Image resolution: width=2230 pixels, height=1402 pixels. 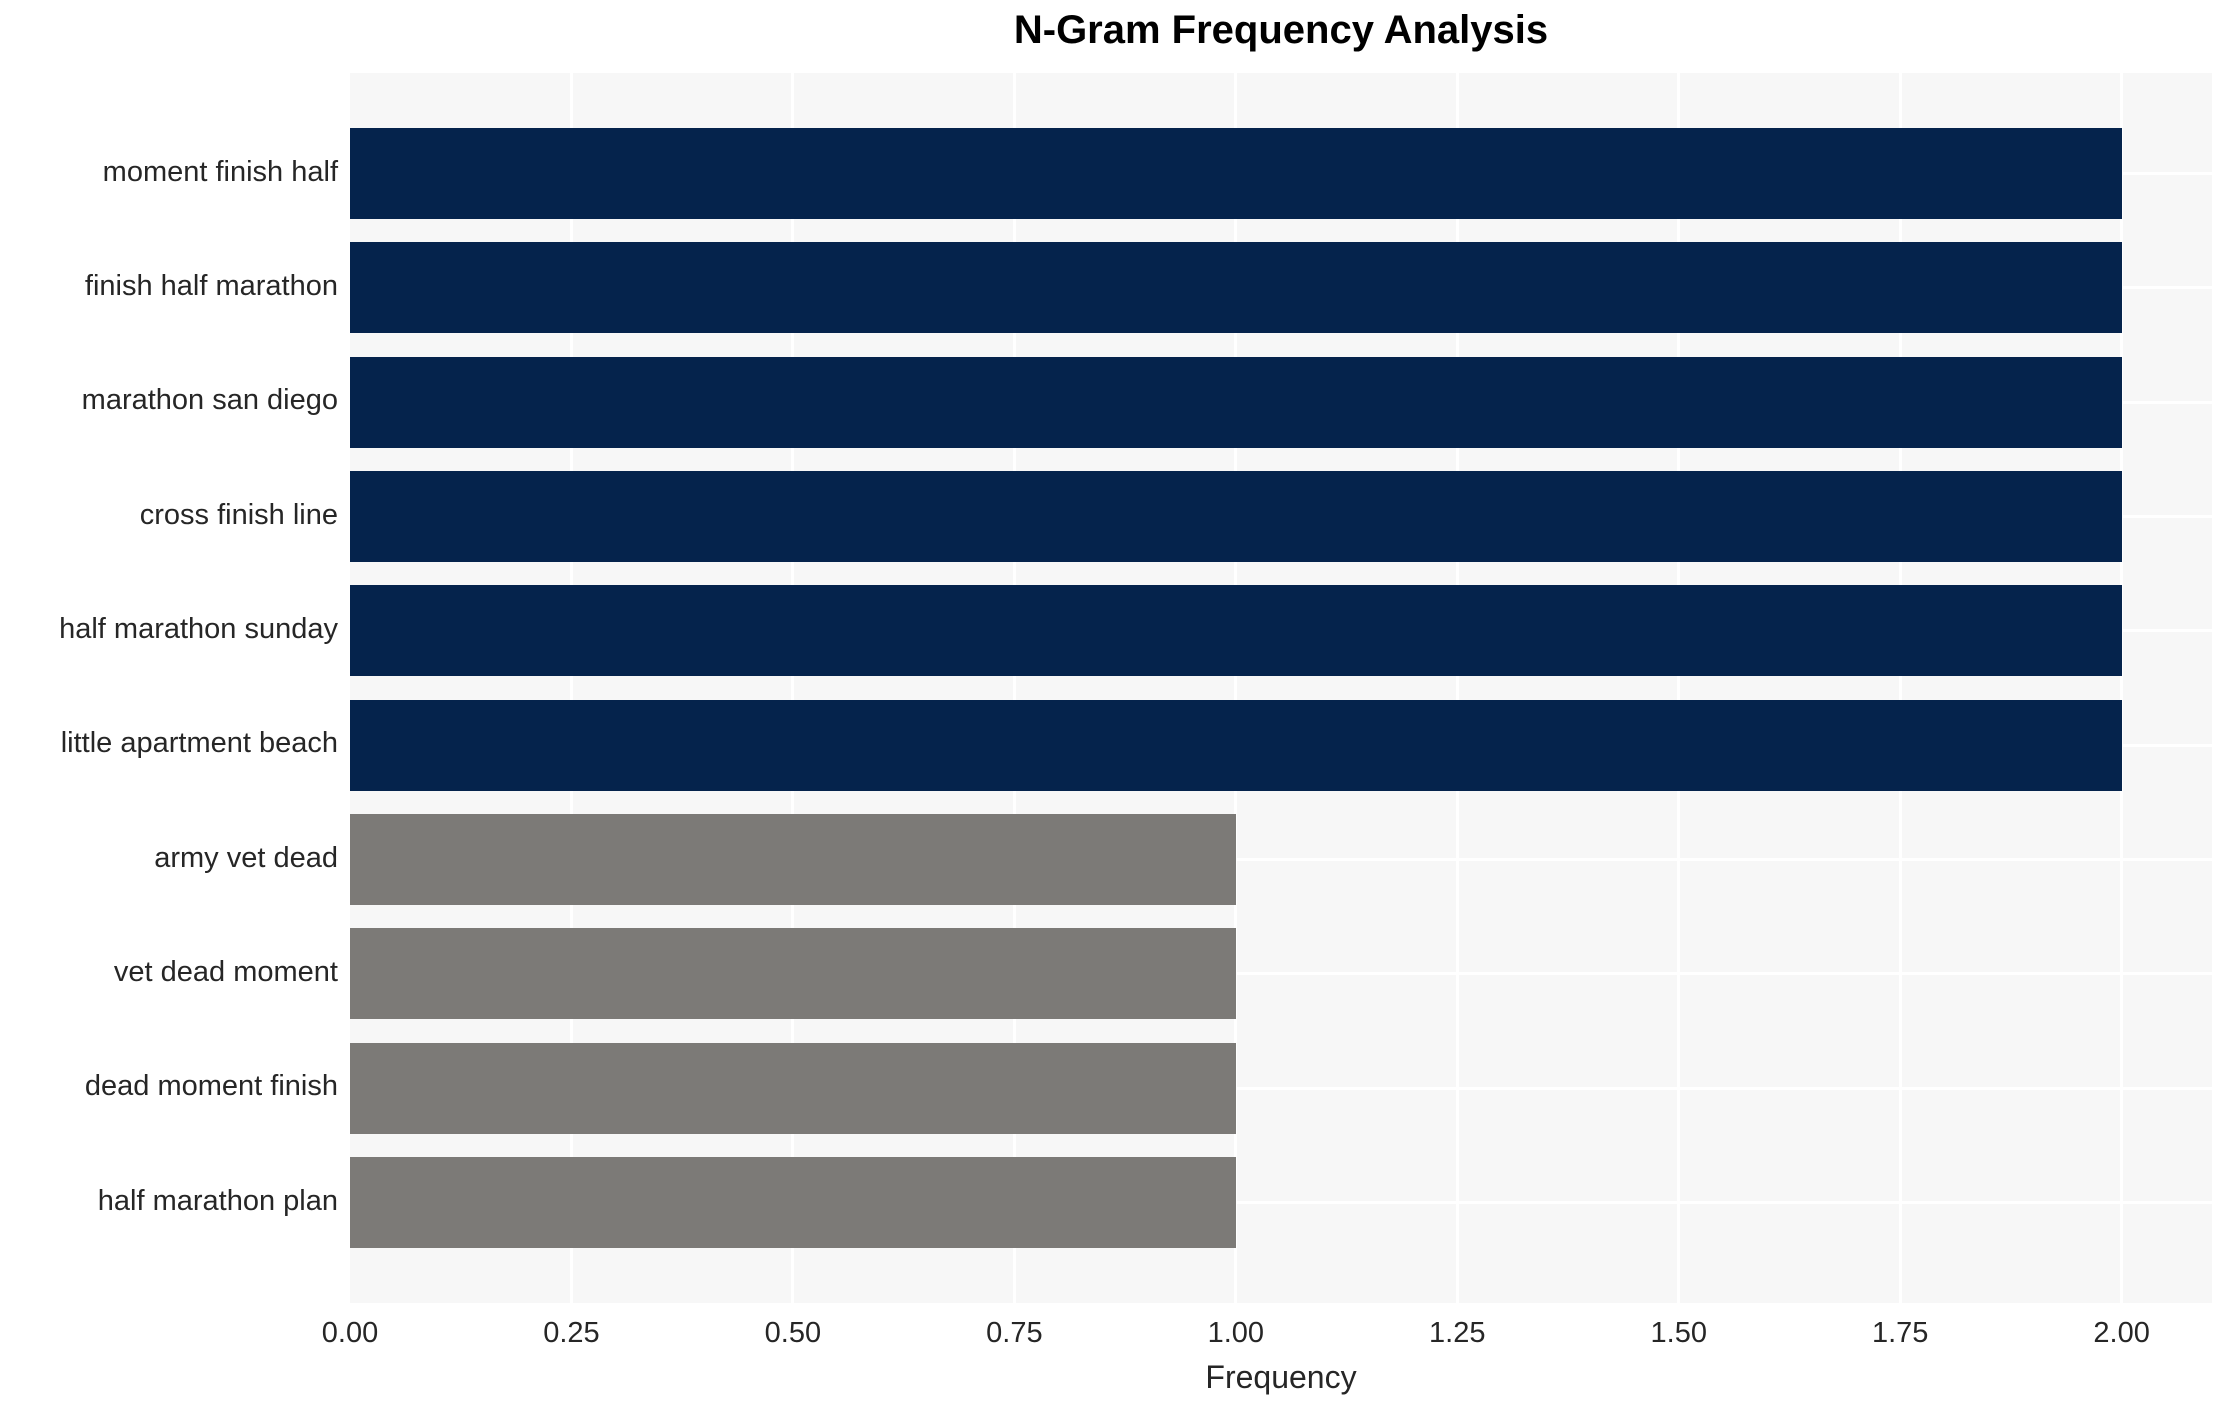 I want to click on y-tick-label-army-vet-dead: army vet dead, so click(x=246, y=857).